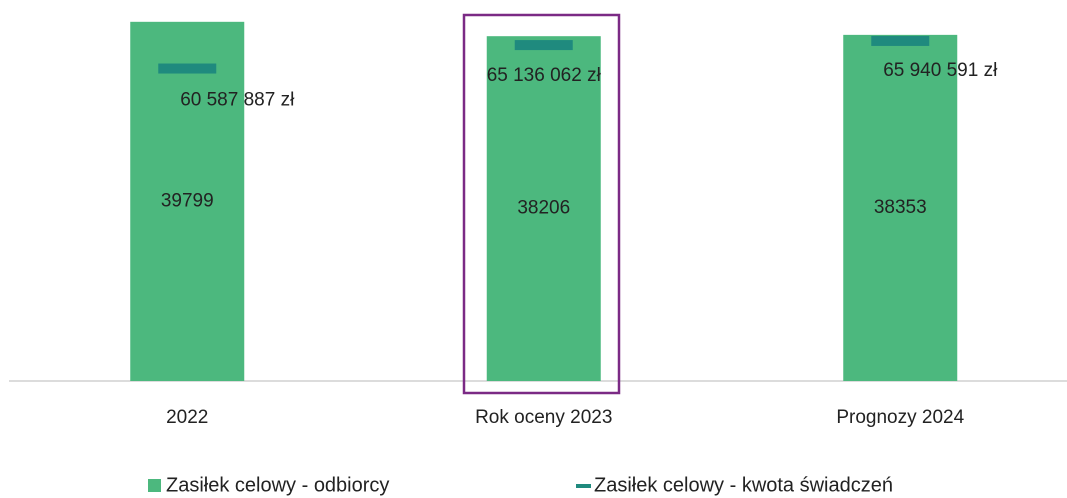 This screenshot has width=1067, height=498. I want to click on bar-label: 39799, so click(187, 200).